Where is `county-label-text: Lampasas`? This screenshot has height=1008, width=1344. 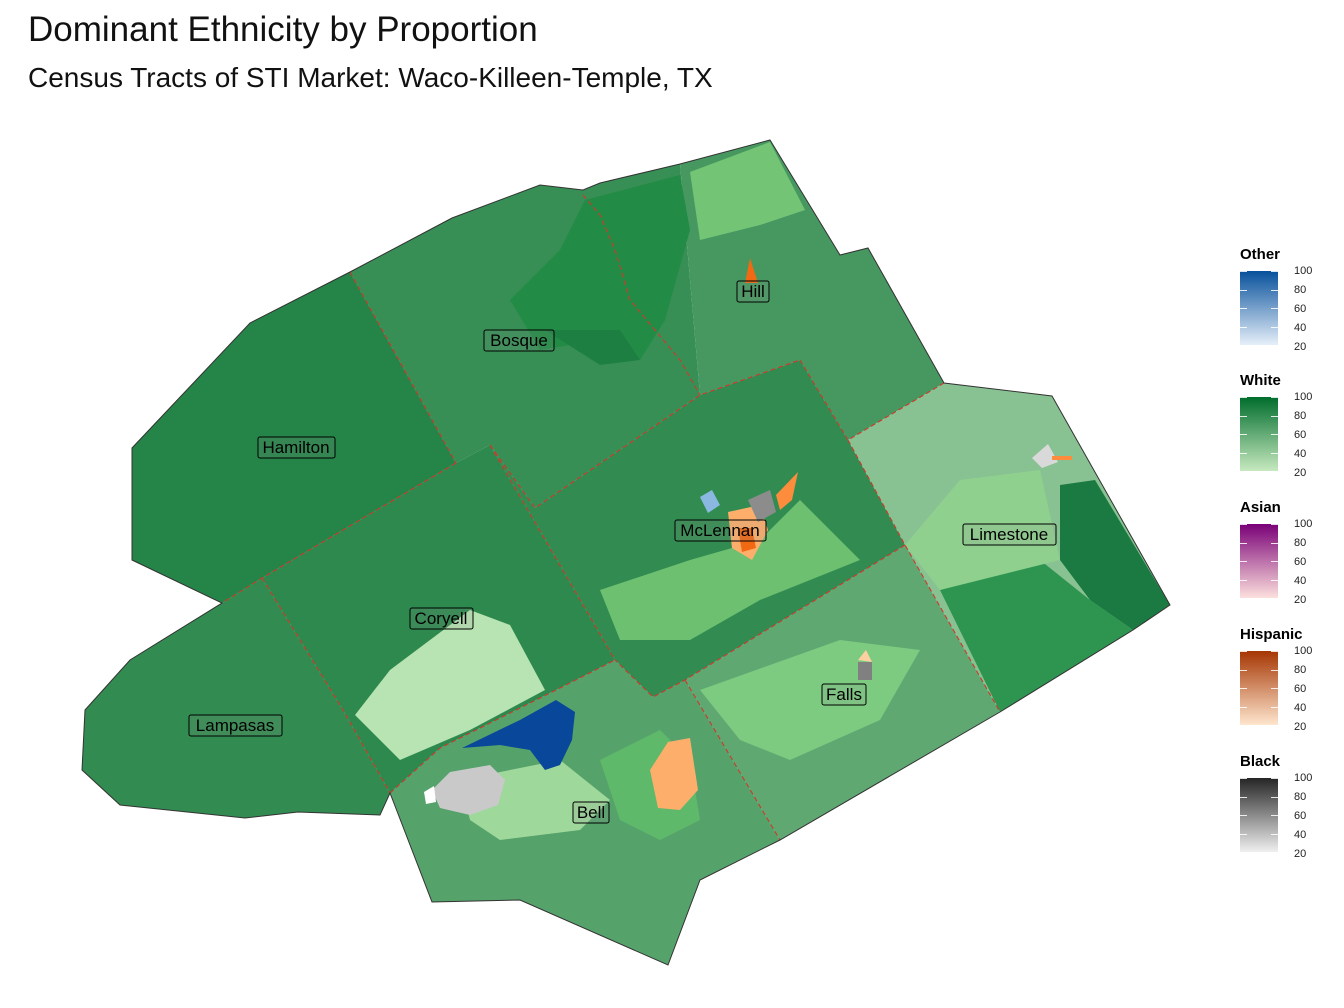 county-label-text: Lampasas is located at coordinates (235, 725).